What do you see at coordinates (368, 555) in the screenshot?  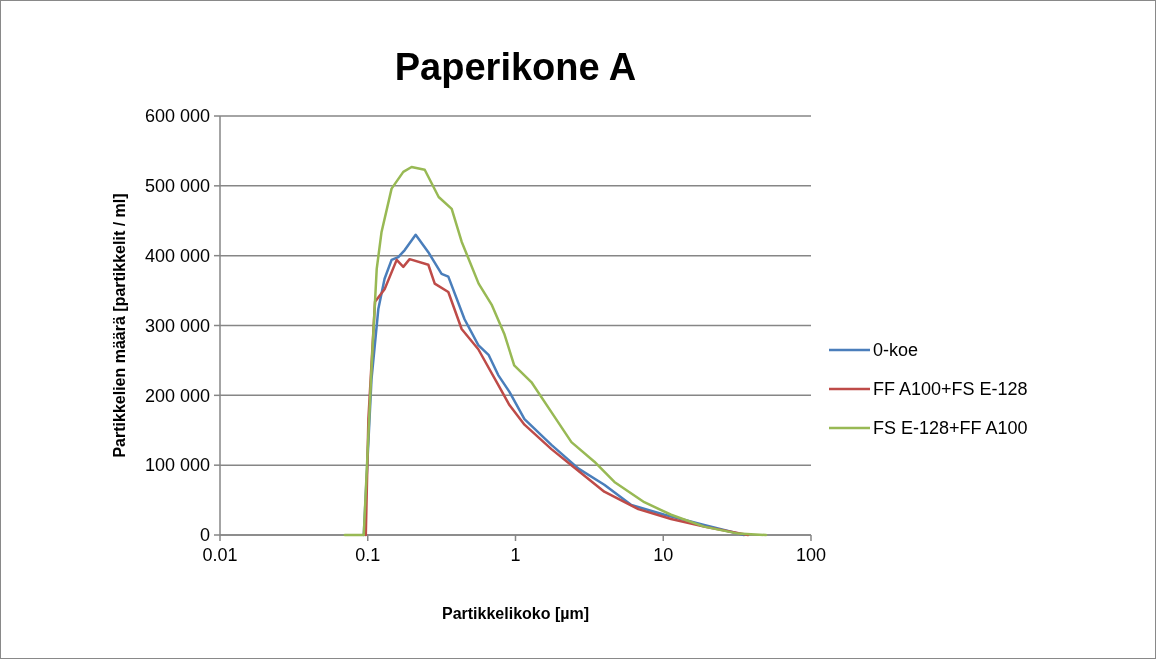 I see `x-tick-label: 0.1` at bounding box center [368, 555].